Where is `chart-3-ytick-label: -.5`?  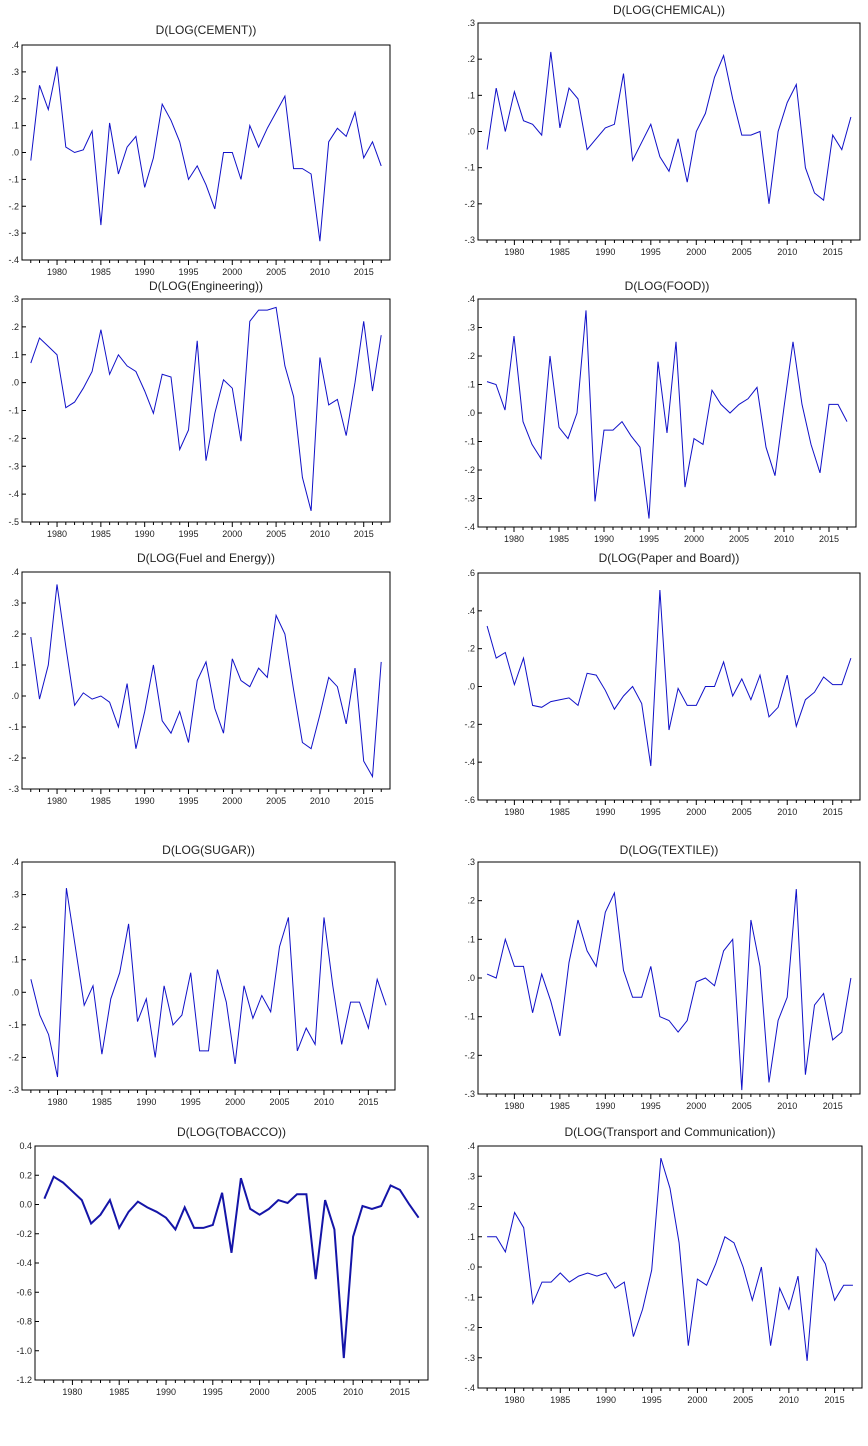
chart-3-ytick-label: -.5 is located at coordinates (13, 522).